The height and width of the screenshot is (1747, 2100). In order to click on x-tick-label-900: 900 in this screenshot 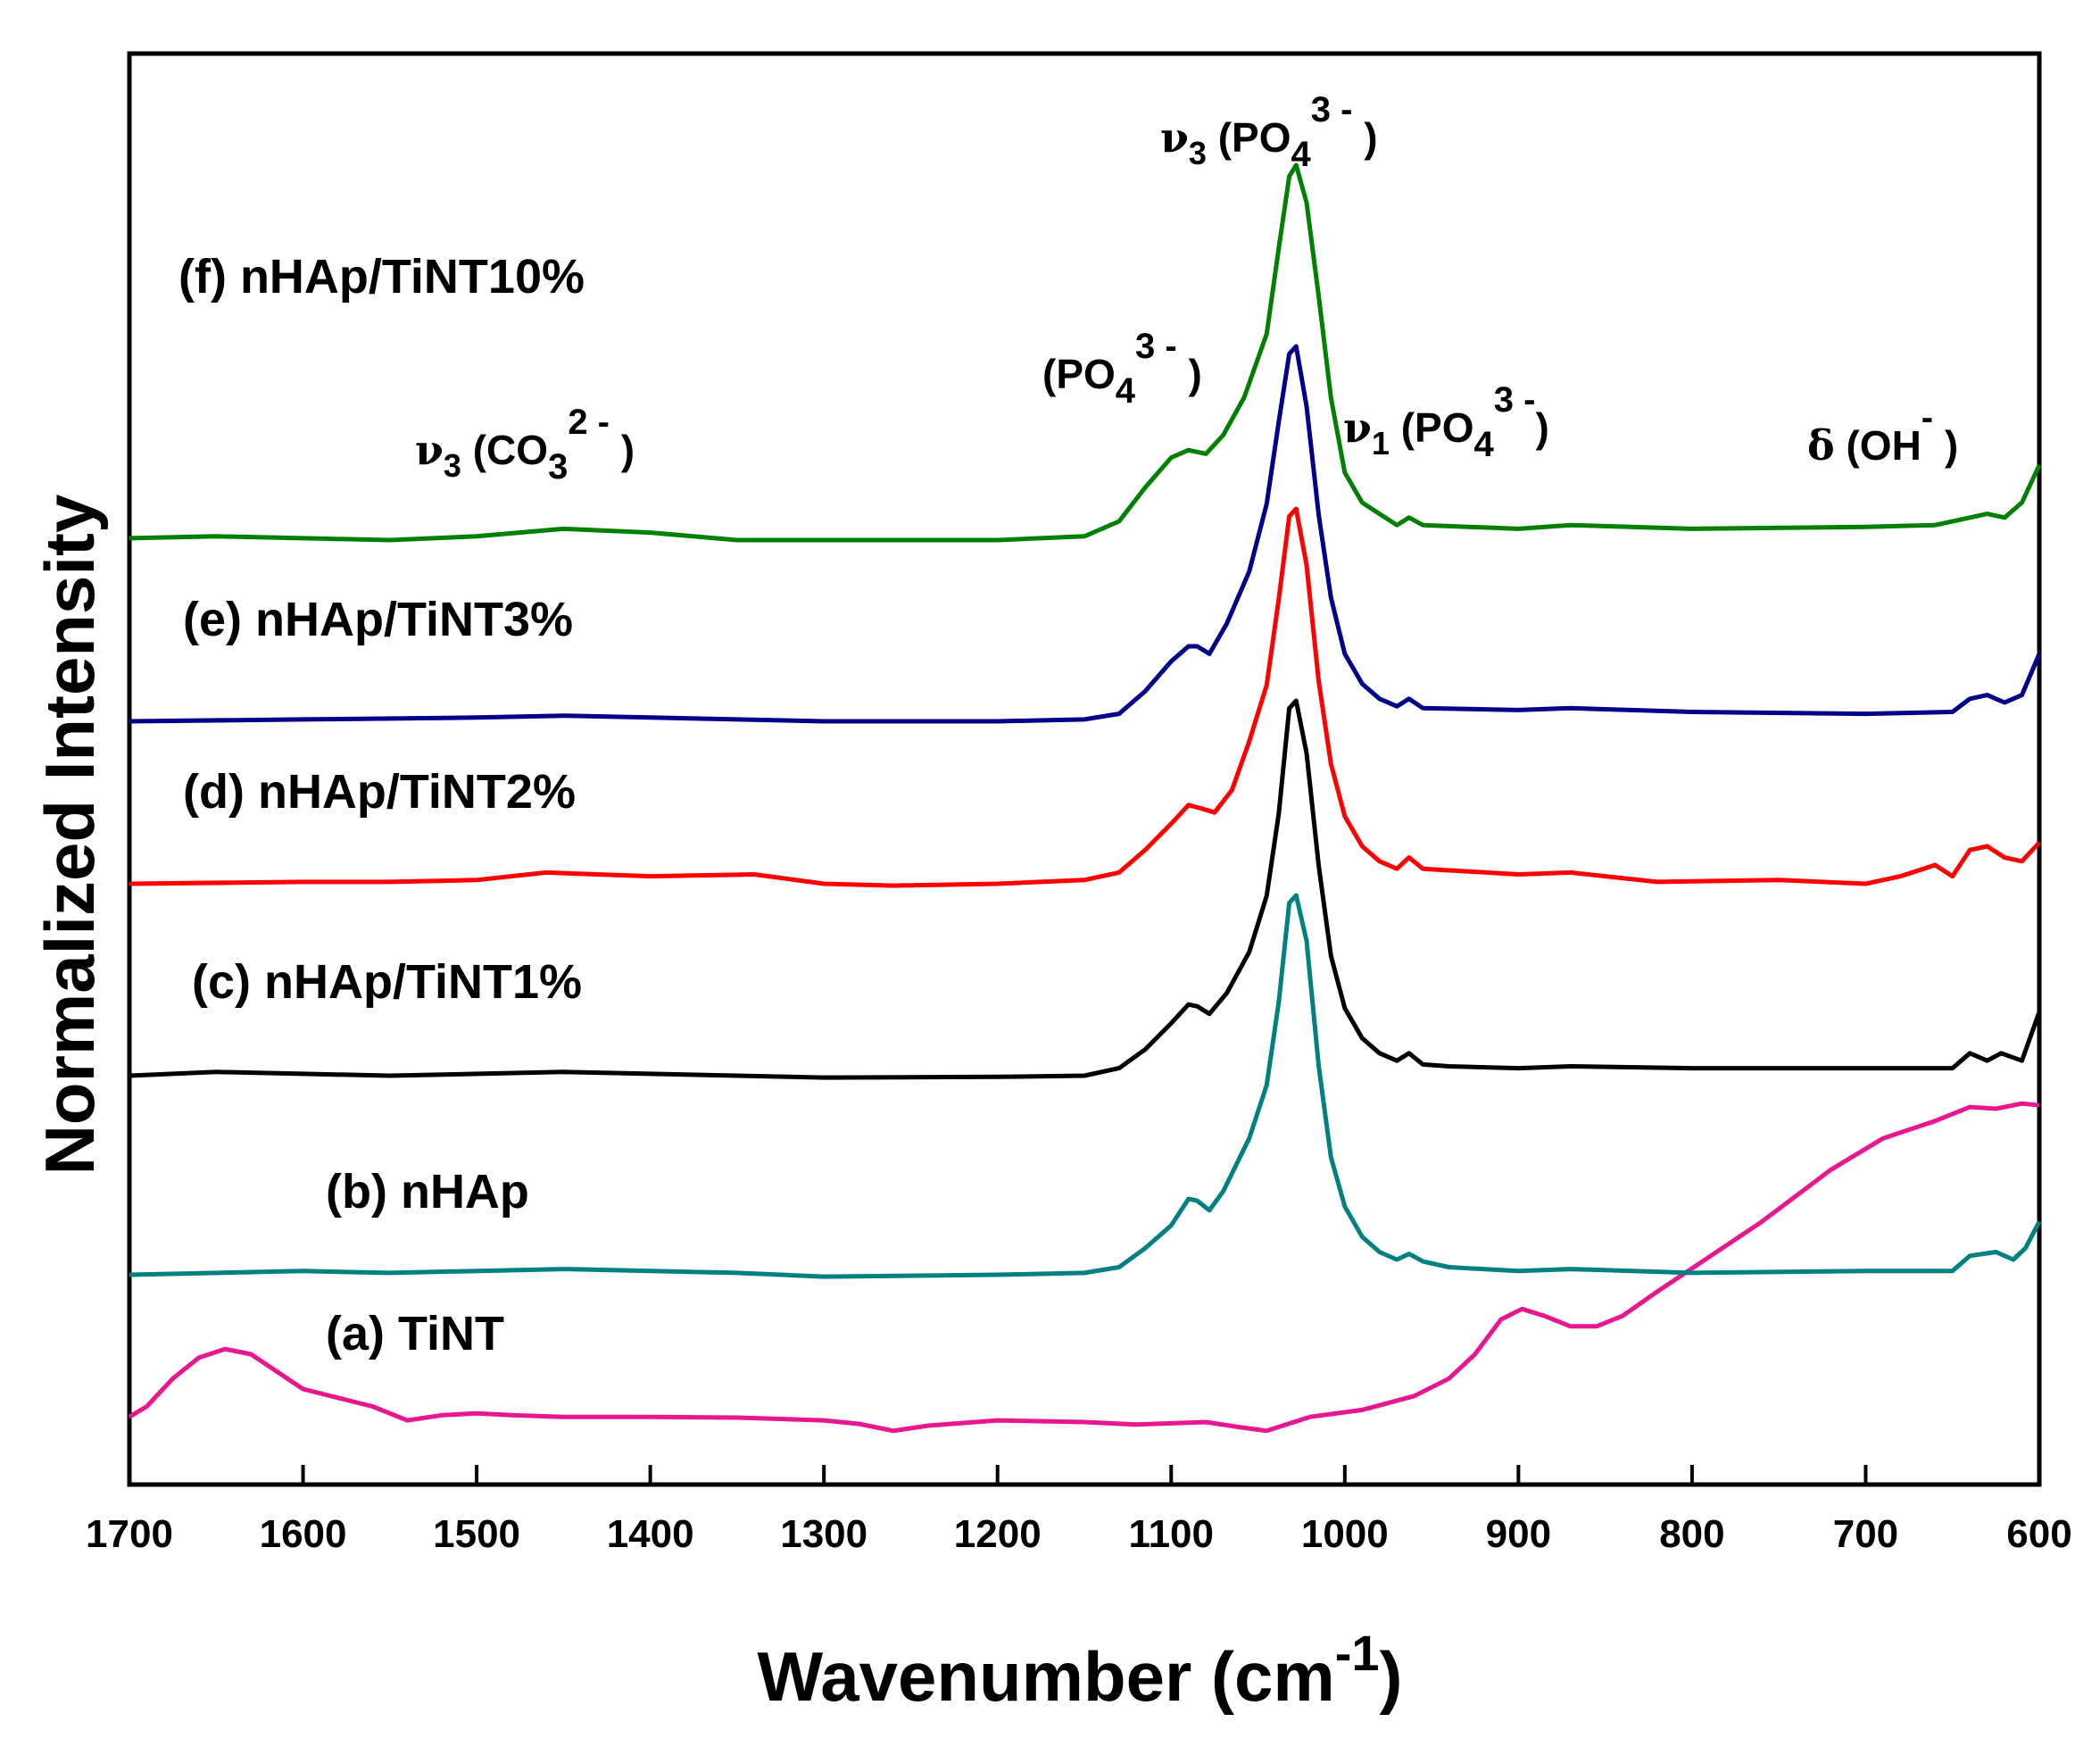, I will do `click(1518, 1534)`.